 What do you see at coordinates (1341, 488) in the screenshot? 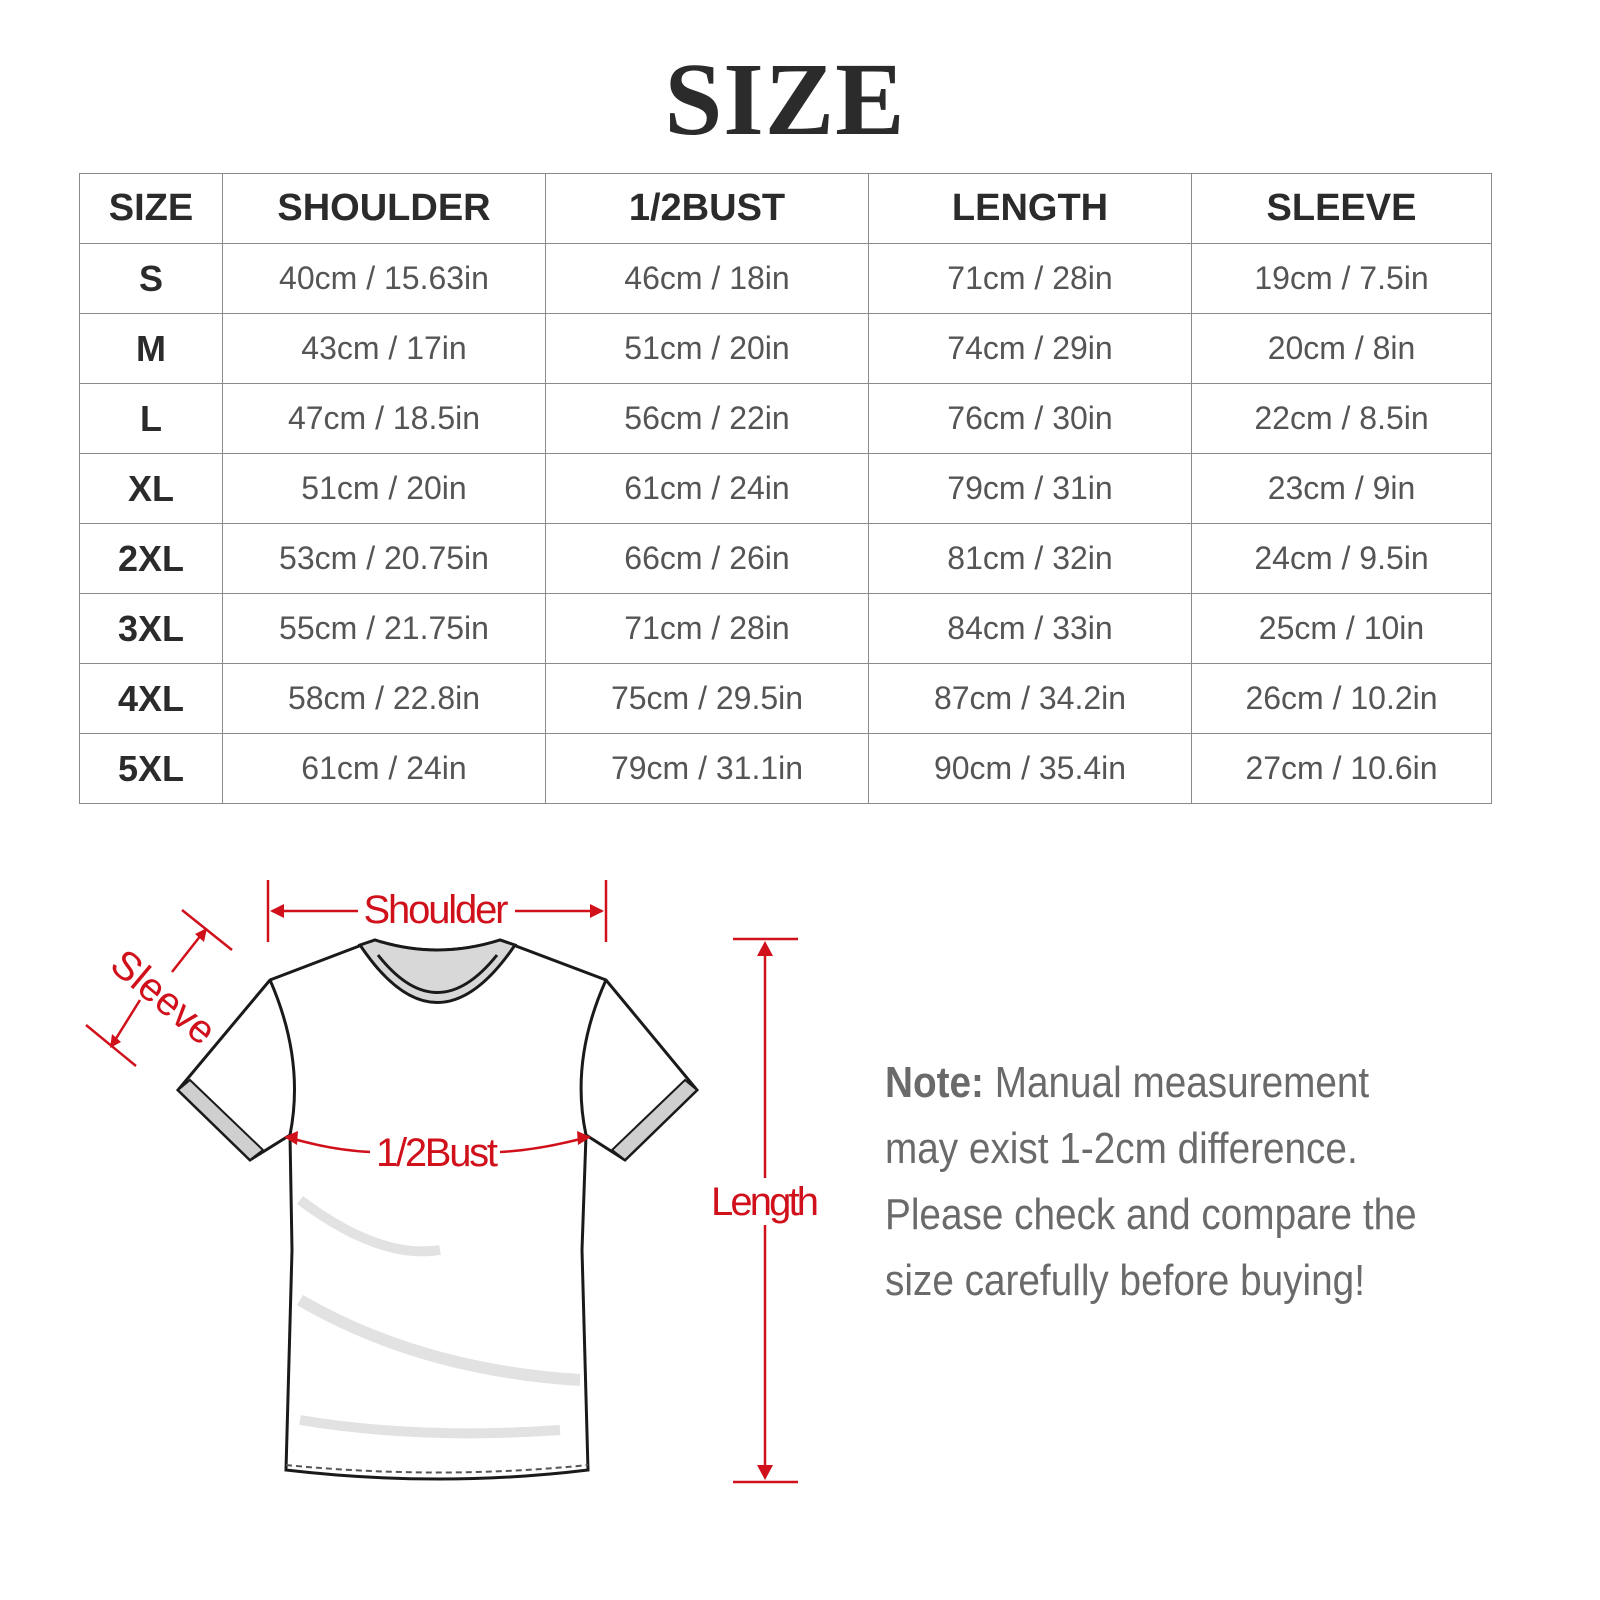
I see `sleeve-cell: 23cm / 9in` at bounding box center [1341, 488].